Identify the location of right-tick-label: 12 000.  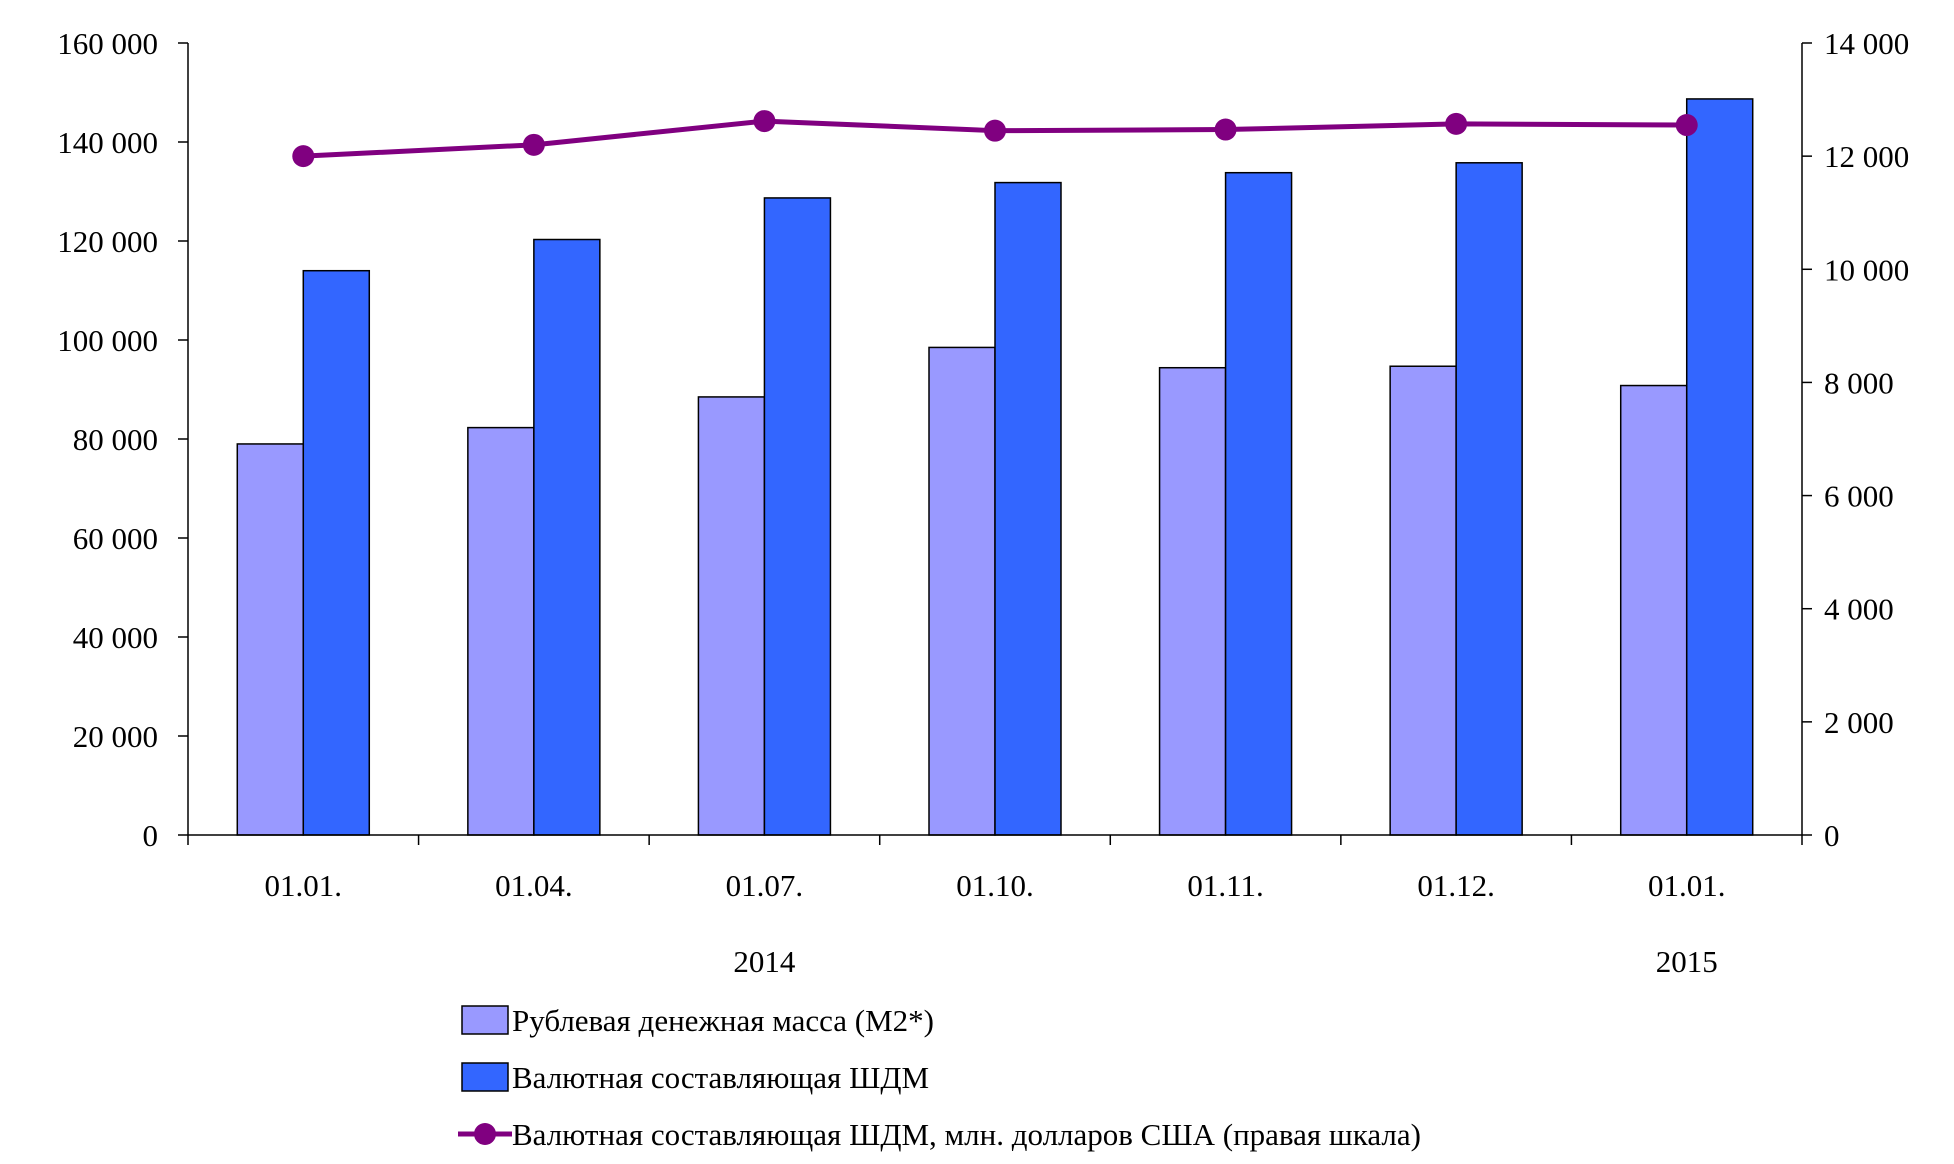
(1866, 156).